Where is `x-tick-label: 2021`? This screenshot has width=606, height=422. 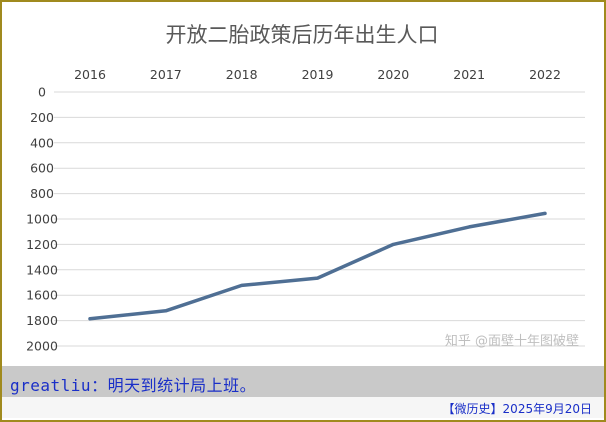
x-tick-label: 2021 is located at coordinates (469, 74).